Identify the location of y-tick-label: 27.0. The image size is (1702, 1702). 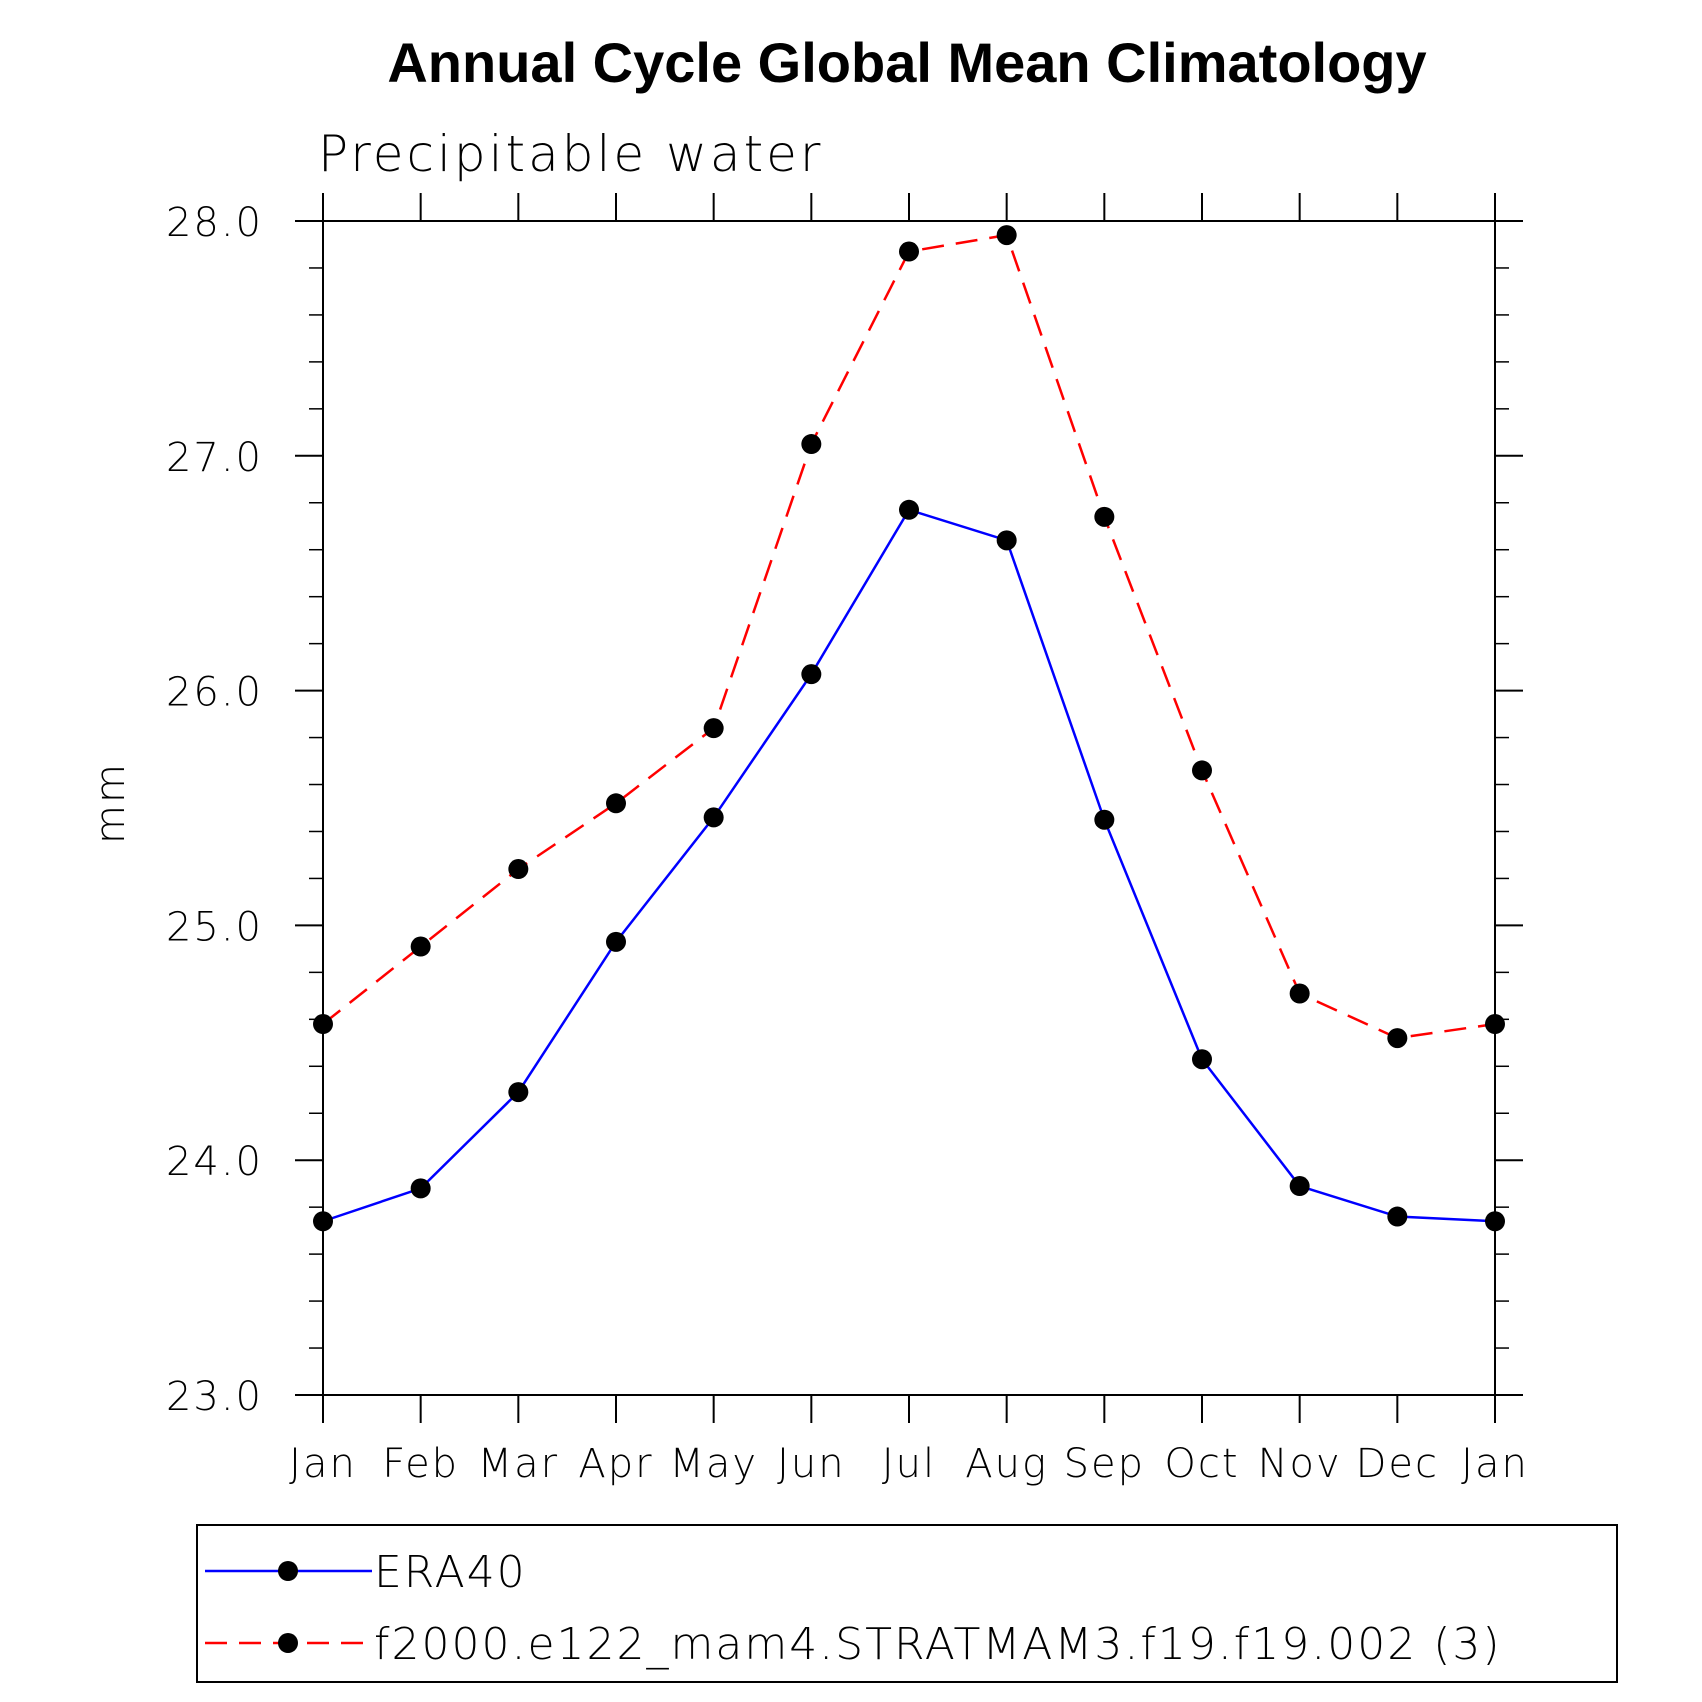
(214, 458).